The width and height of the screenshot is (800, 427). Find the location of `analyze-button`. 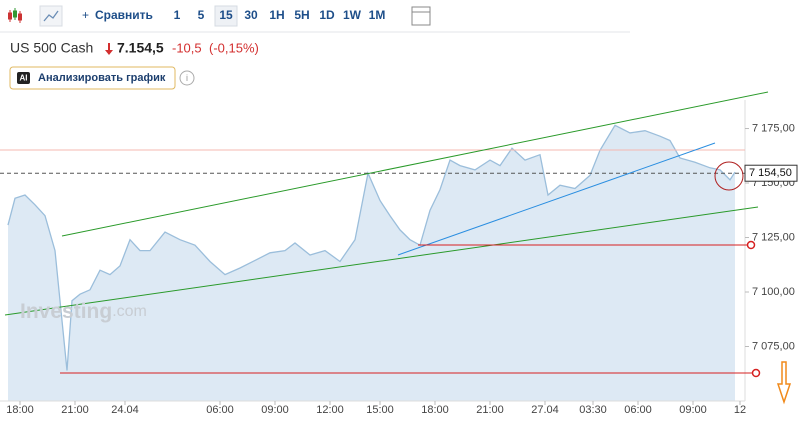

analyze-button is located at coordinates (92, 78).